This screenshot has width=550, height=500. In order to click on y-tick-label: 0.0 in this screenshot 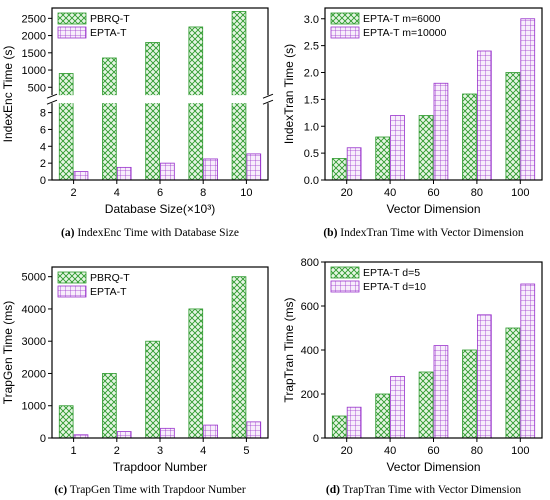, I will do `click(311, 181)`.